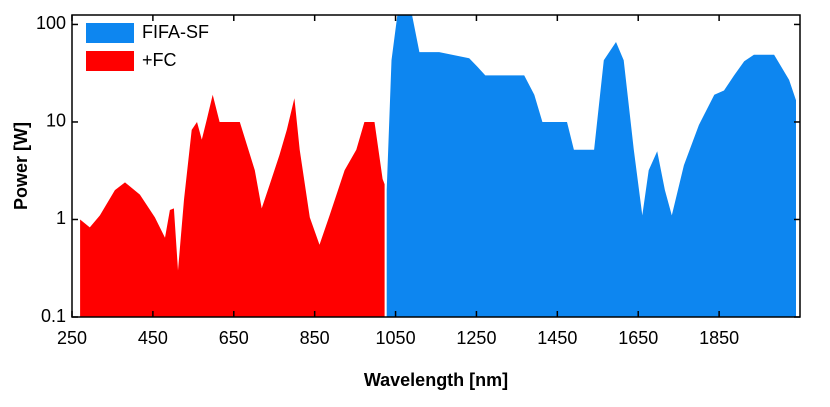 Image resolution: width=830 pixels, height=407 pixels. What do you see at coordinates (153, 338) in the screenshot?
I see `x-tick-label: 450` at bounding box center [153, 338].